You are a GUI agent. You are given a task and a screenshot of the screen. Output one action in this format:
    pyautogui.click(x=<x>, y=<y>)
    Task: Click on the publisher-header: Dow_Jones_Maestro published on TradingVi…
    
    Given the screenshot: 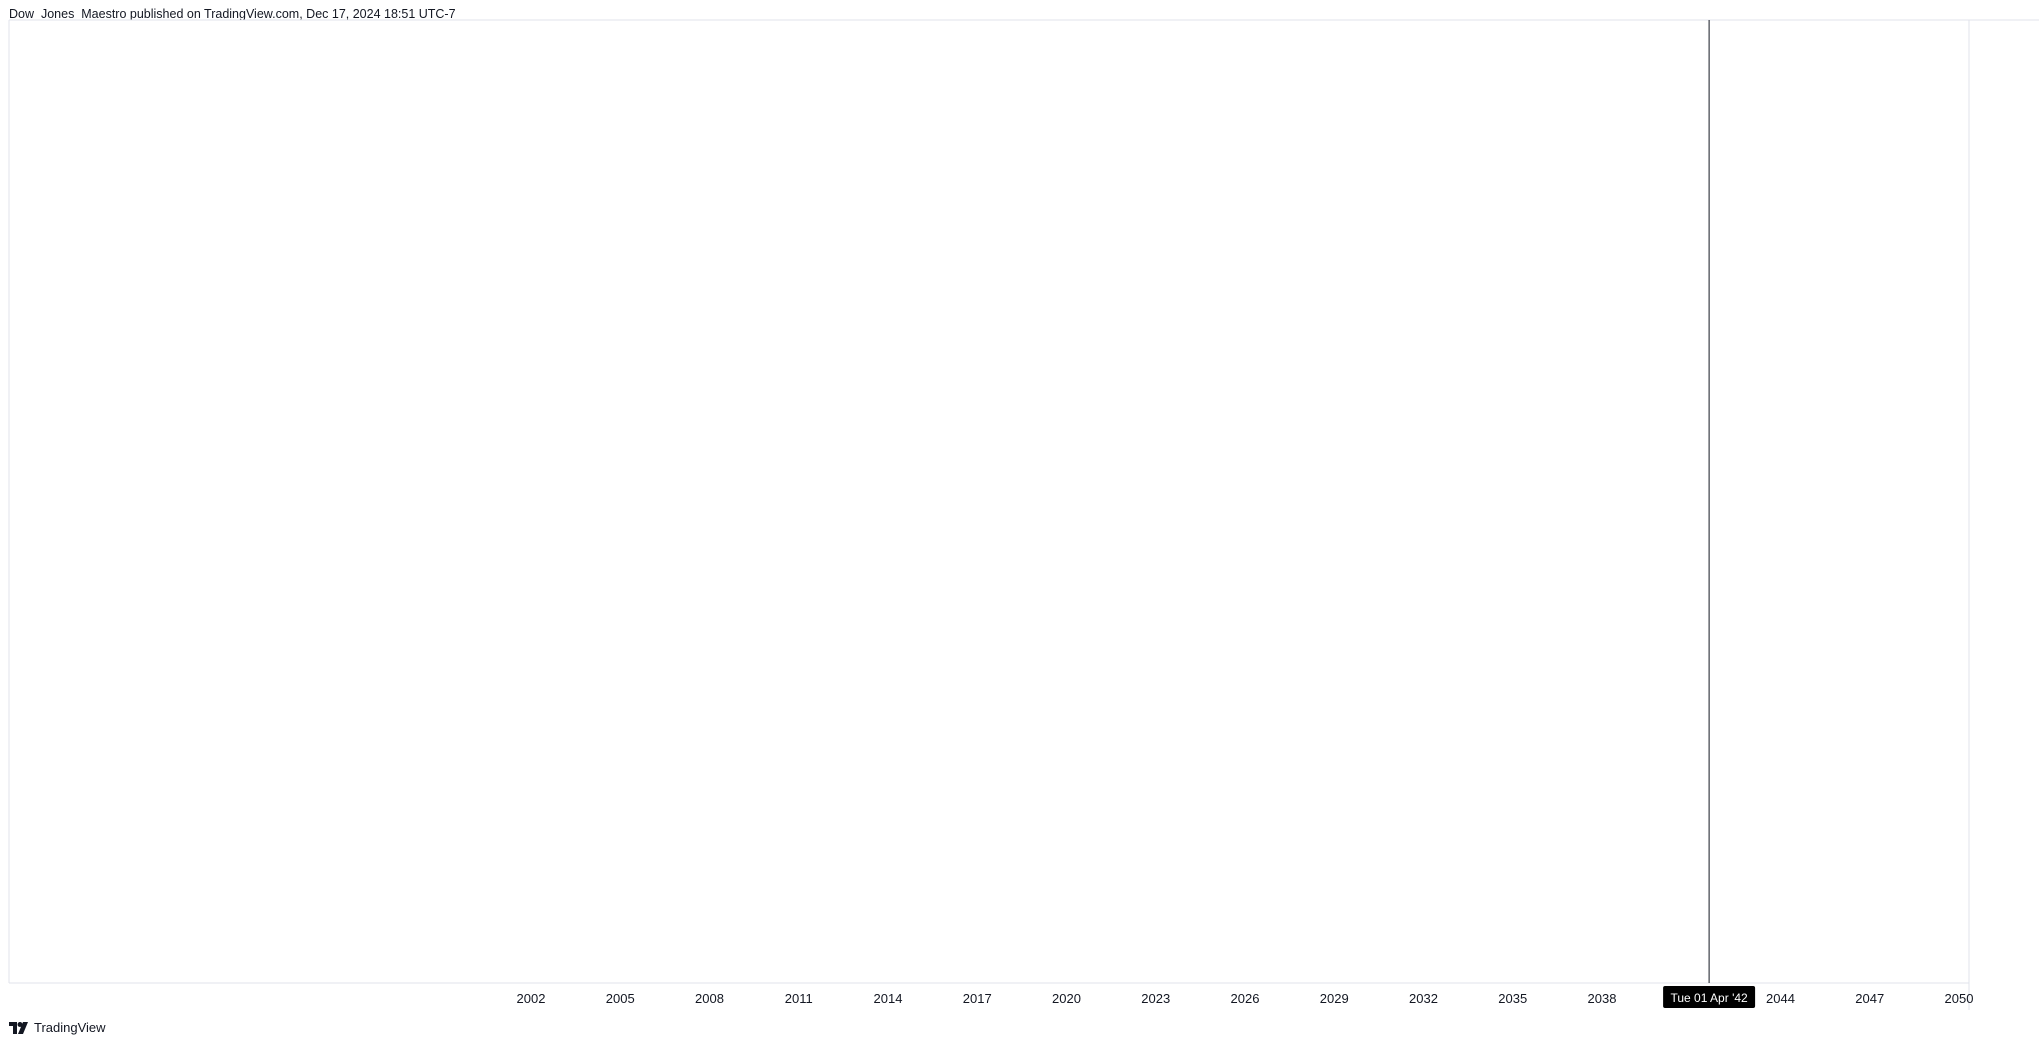 What is the action you would take?
    pyautogui.click(x=232, y=14)
    